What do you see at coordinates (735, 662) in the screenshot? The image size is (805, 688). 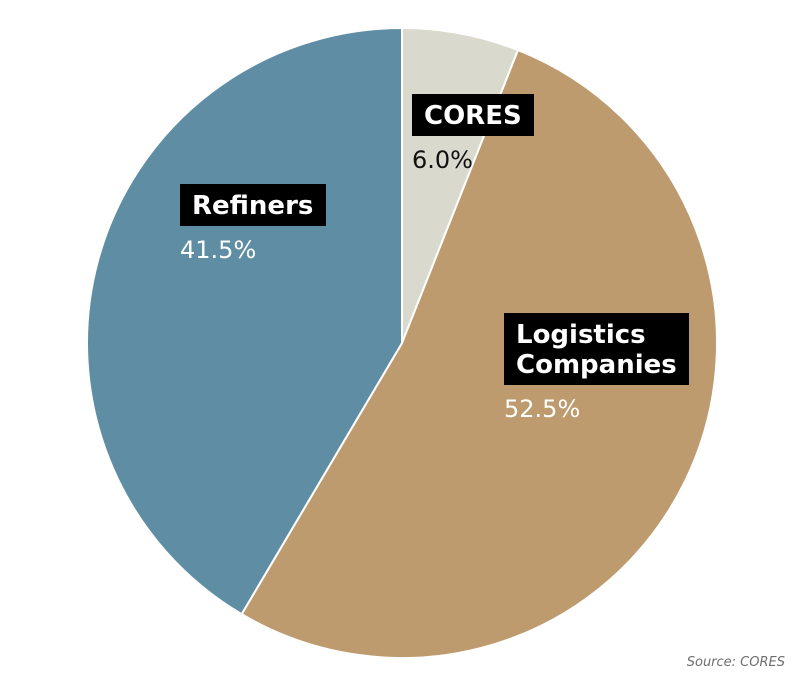 I see `source-note: Source: CORES` at bounding box center [735, 662].